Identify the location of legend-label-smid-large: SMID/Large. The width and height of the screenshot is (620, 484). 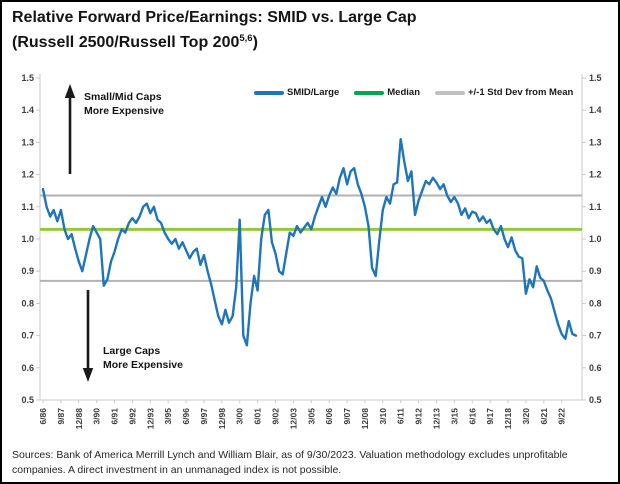
(313, 92).